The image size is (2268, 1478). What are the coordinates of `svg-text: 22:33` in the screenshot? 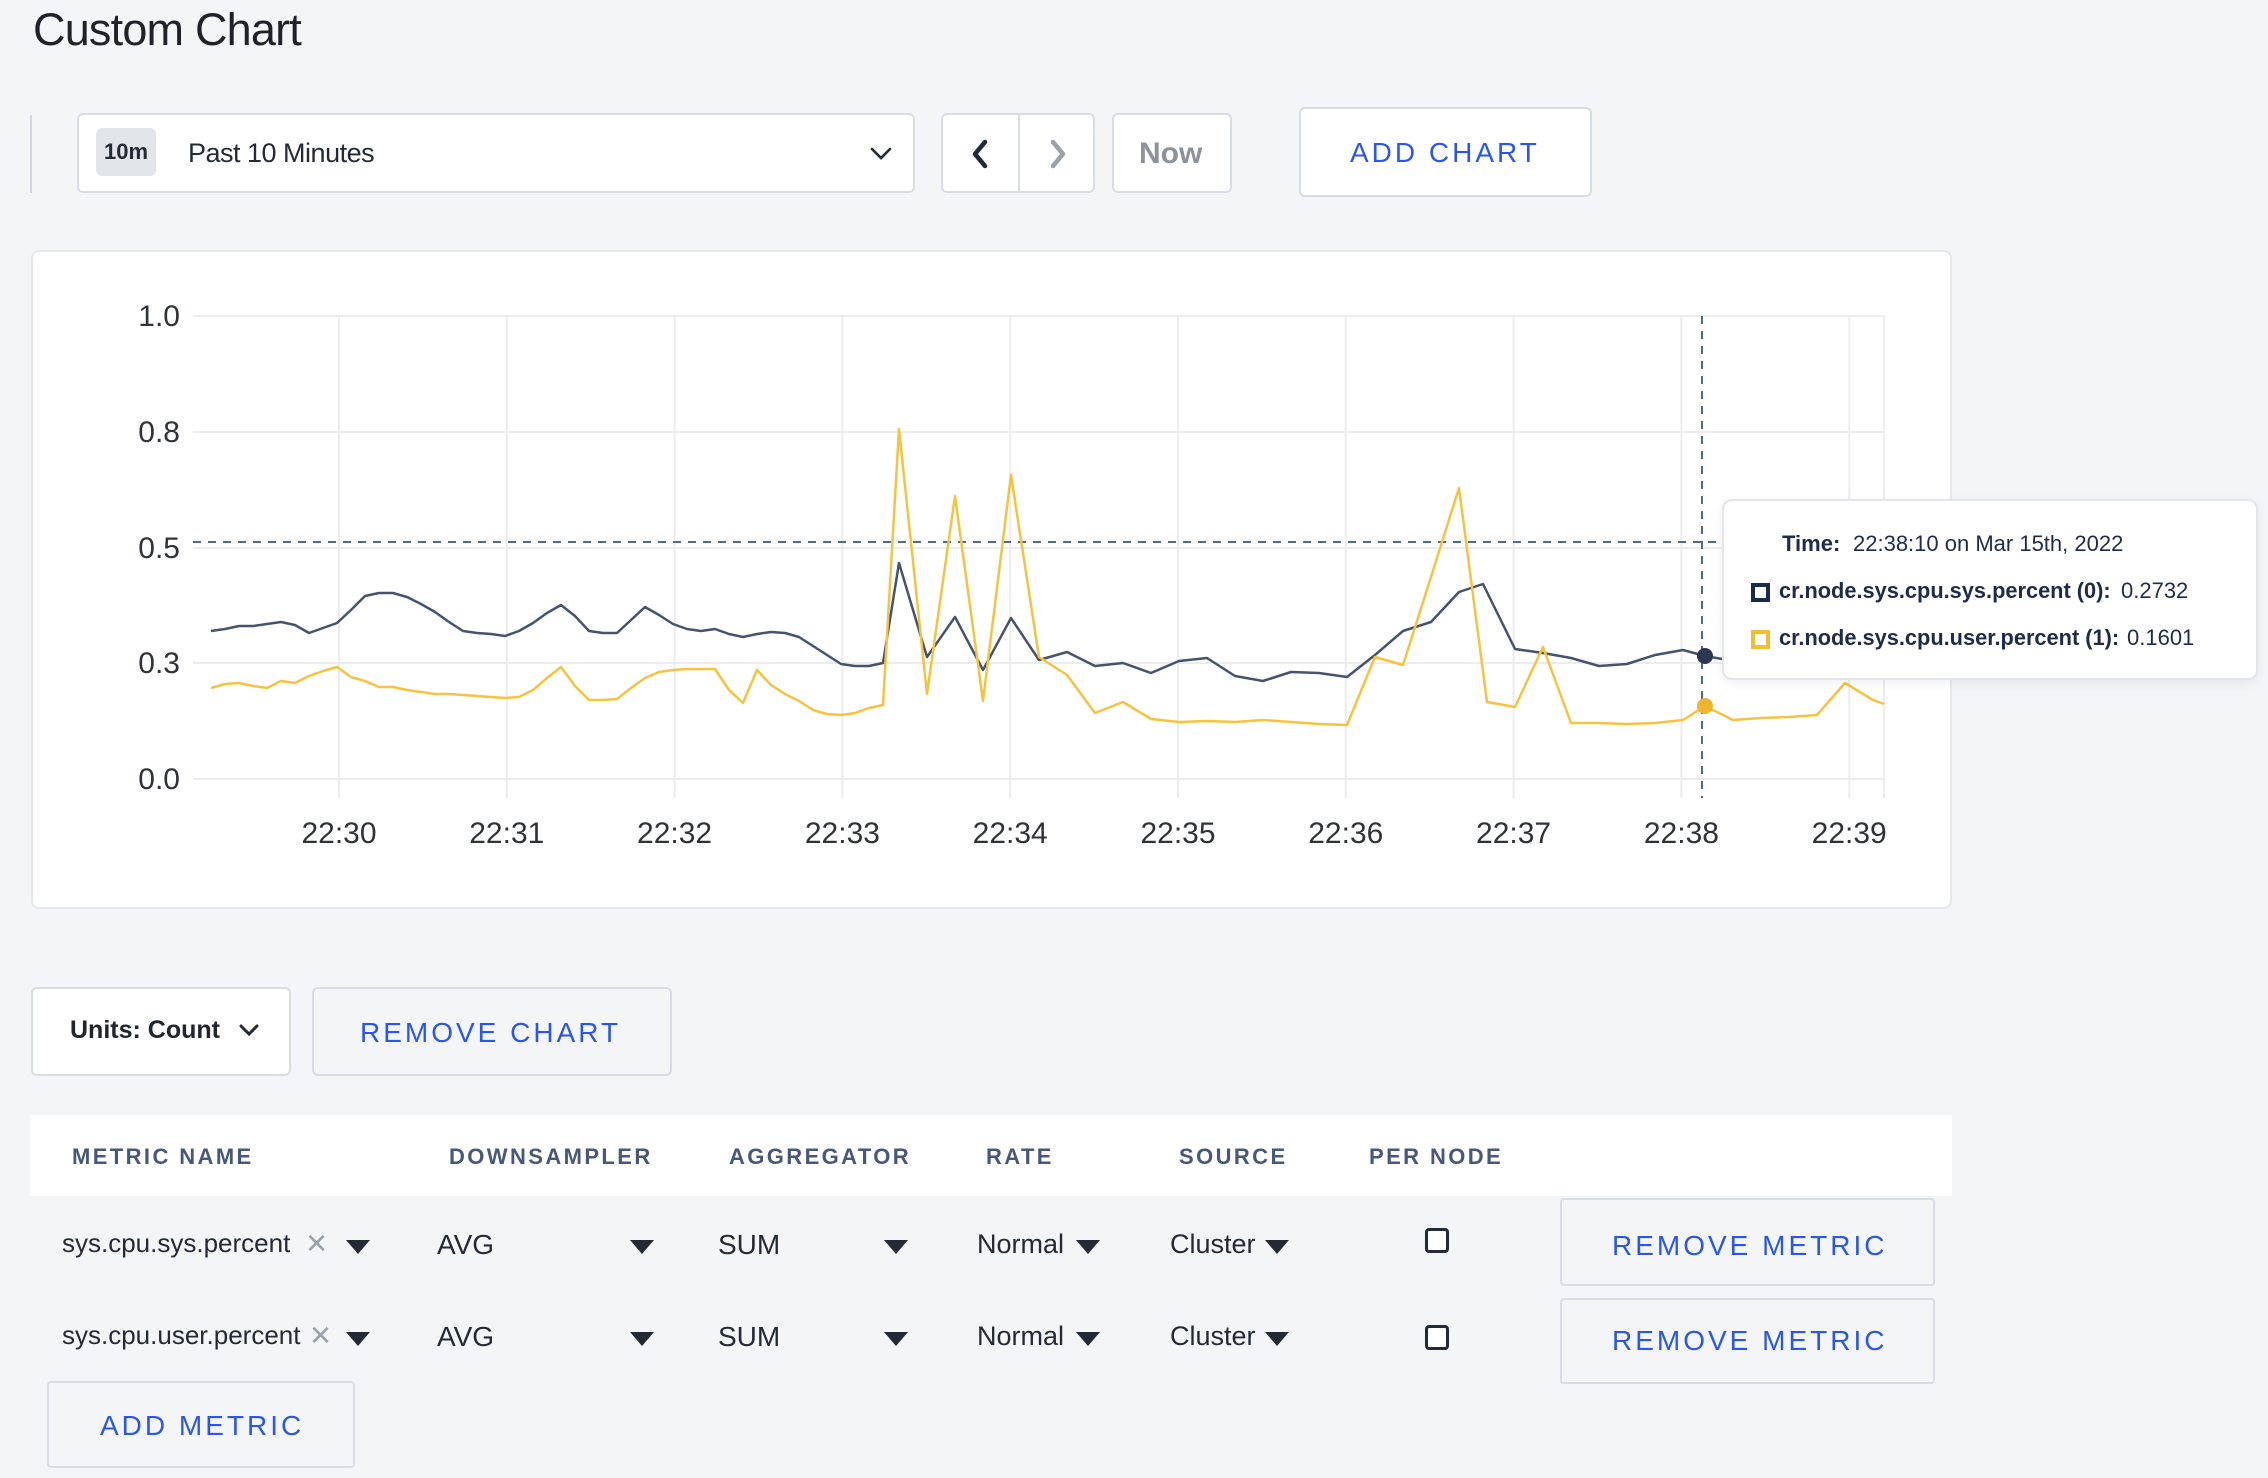 It's located at (842, 833).